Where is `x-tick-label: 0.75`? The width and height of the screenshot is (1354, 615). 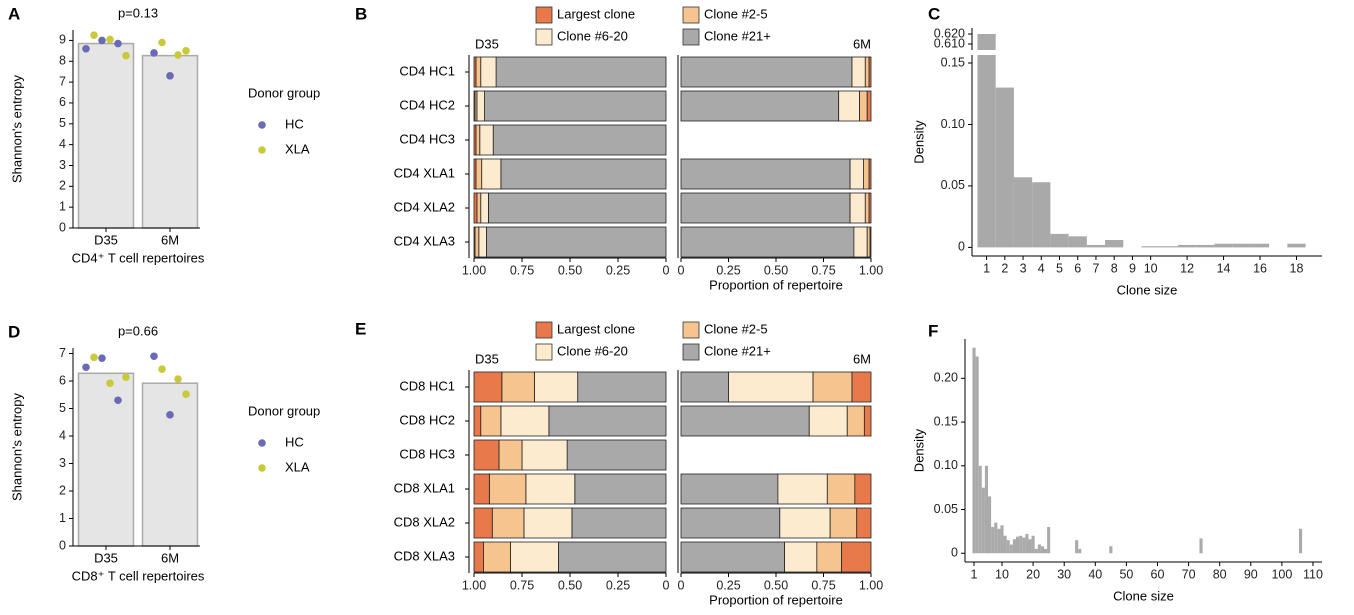
x-tick-label: 0.75 is located at coordinates (823, 270).